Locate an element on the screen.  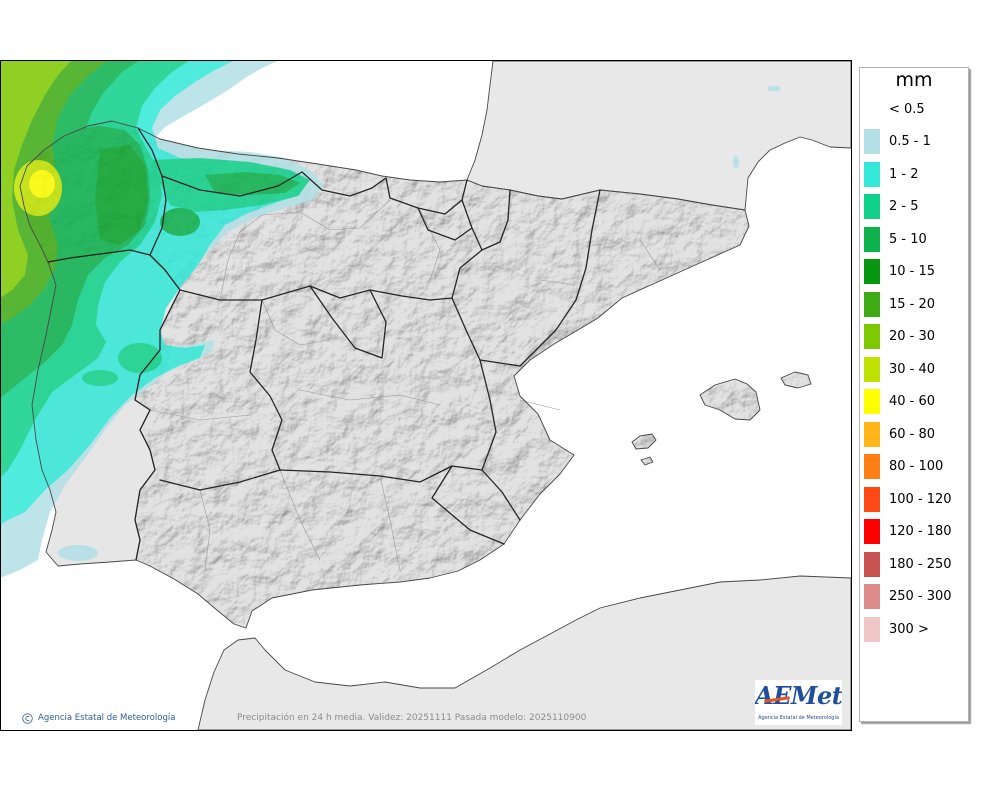
legend-item: 60 - 80 is located at coordinates (914, 434).